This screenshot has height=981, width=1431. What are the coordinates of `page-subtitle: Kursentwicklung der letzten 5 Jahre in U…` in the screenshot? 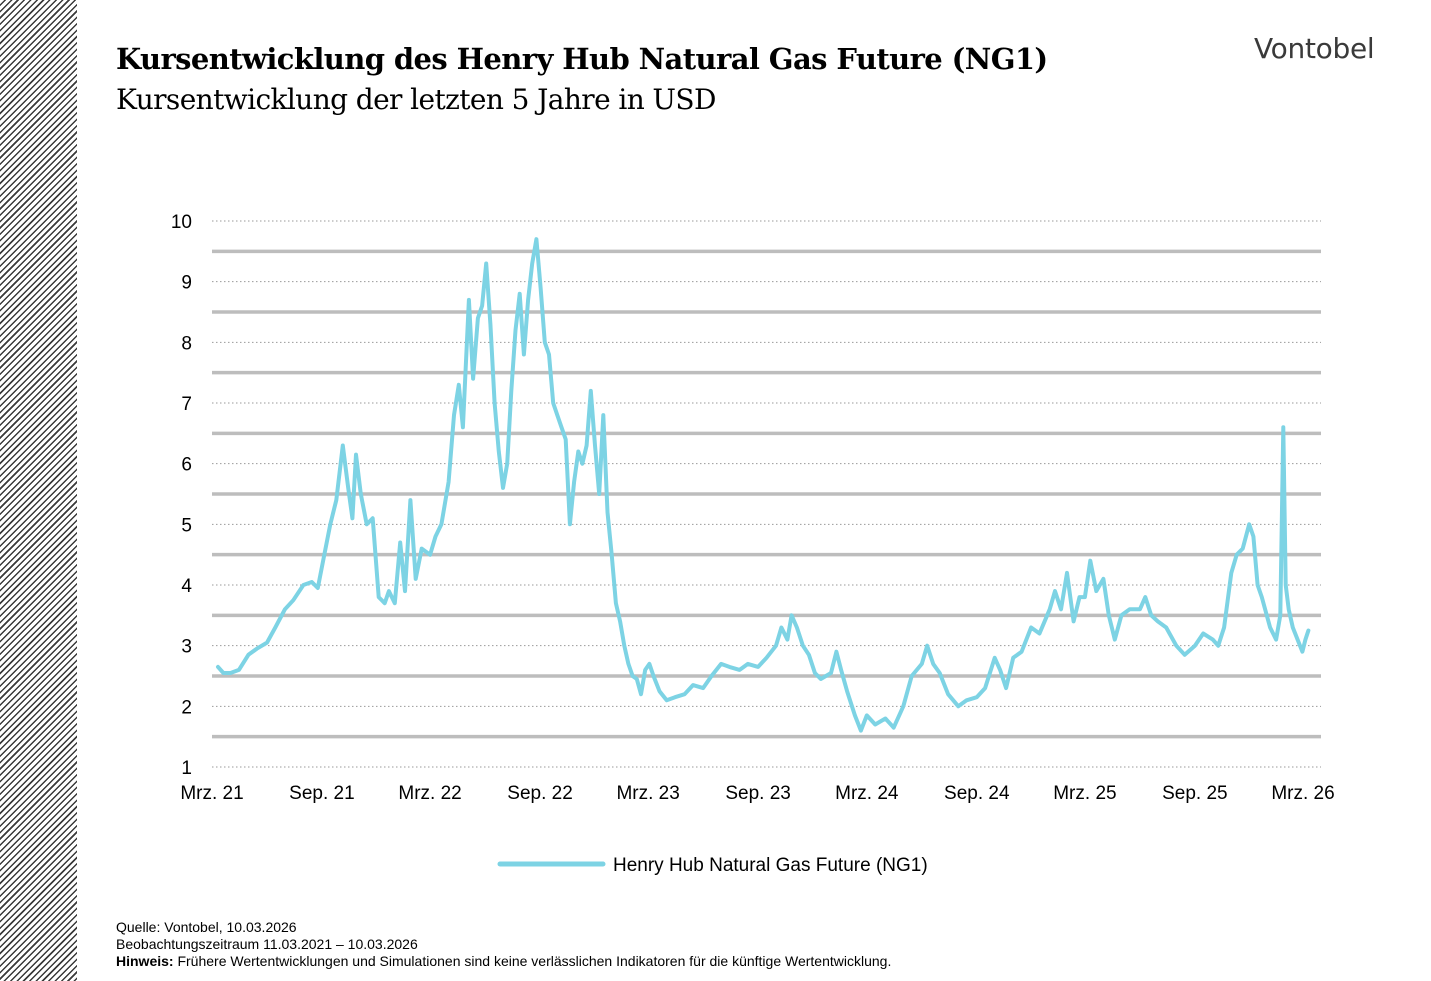 It's located at (416, 99).